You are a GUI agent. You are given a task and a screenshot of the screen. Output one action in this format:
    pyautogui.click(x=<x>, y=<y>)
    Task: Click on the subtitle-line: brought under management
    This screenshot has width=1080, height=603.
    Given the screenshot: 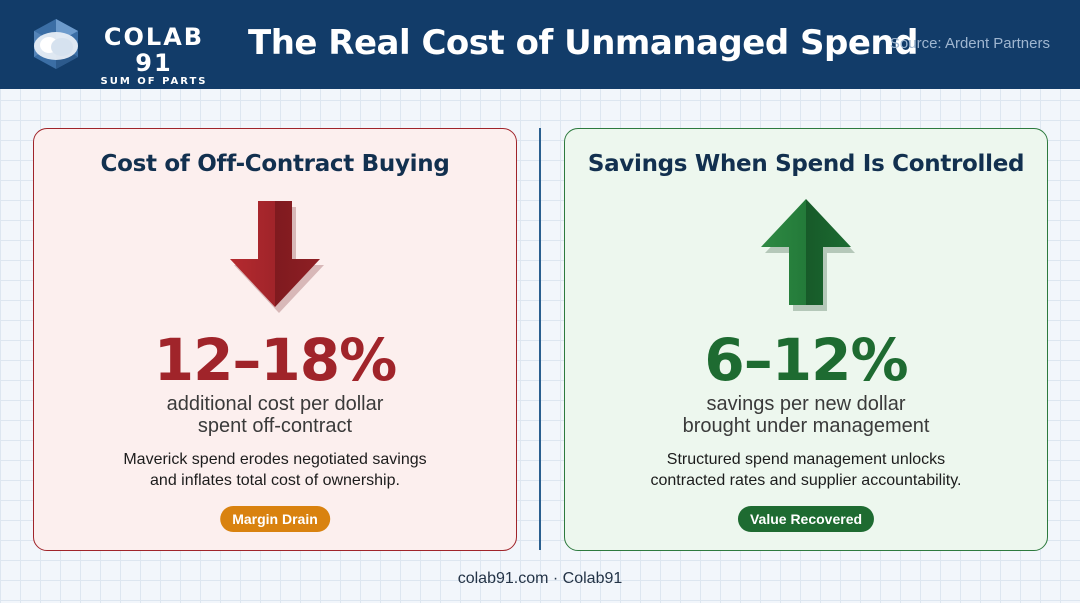 What is the action you would take?
    pyautogui.click(x=806, y=426)
    